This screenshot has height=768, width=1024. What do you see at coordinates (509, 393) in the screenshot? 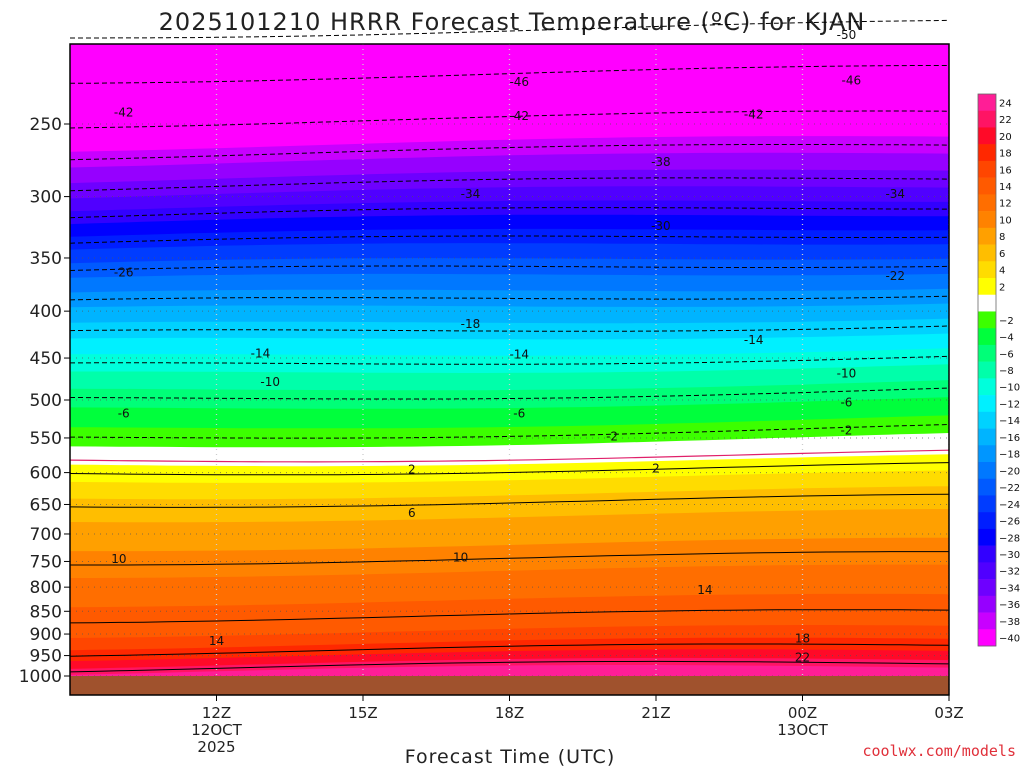
I see `isotherm--6` at bounding box center [509, 393].